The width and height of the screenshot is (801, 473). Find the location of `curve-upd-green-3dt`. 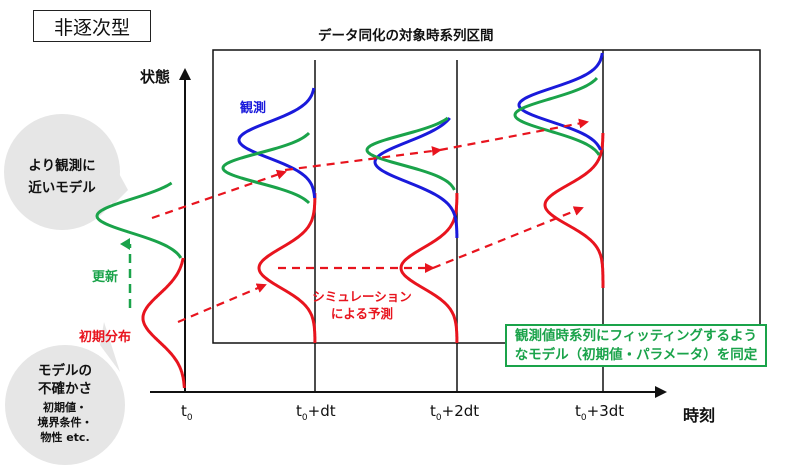

curve-upd-green-3dt is located at coordinates (557, 116).